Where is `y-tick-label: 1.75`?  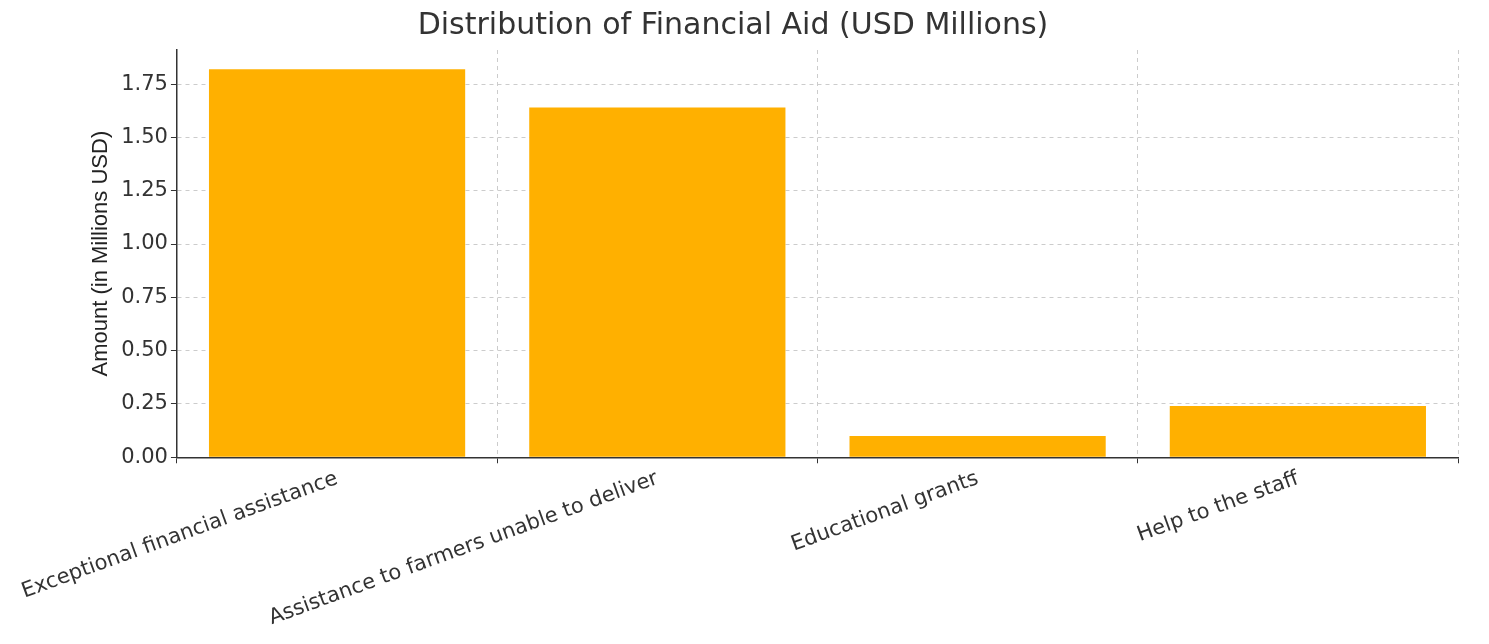
y-tick-label: 1.75 is located at coordinates (144, 82).